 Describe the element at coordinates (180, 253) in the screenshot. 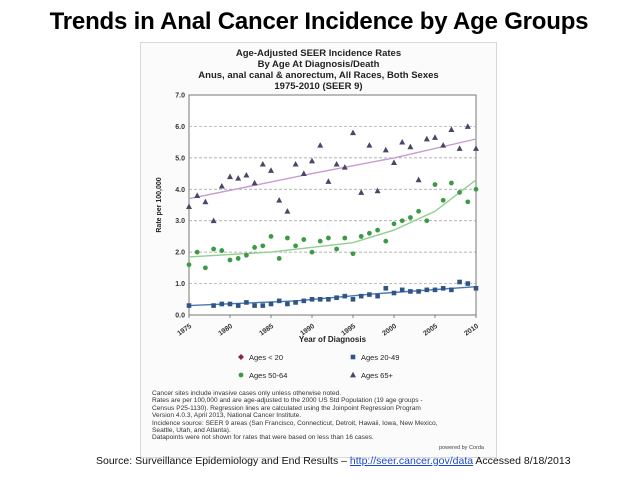

I see `y-tick-label: 2.0` at that location.